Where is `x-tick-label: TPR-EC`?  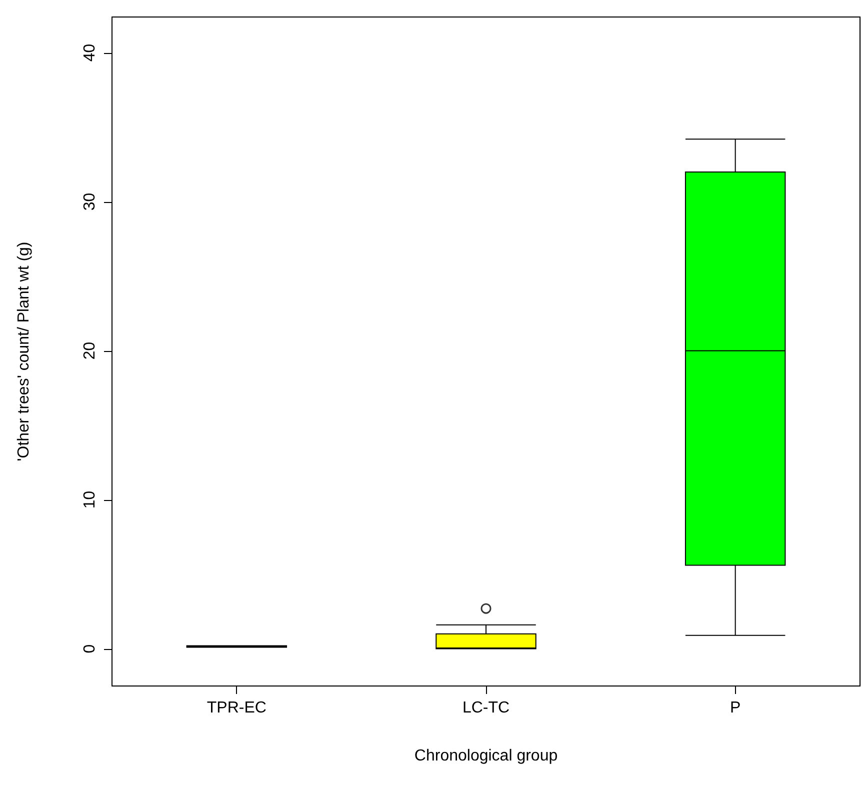
x-tick-label: TPR-EC is located at coordinates (236, 708).